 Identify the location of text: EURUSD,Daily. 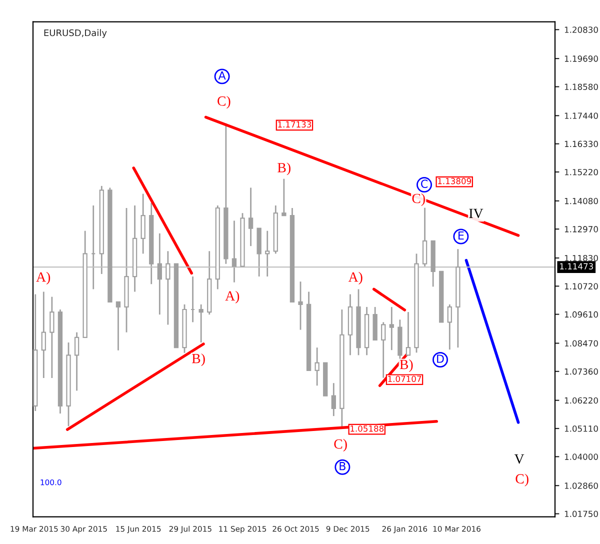
(75, 33).